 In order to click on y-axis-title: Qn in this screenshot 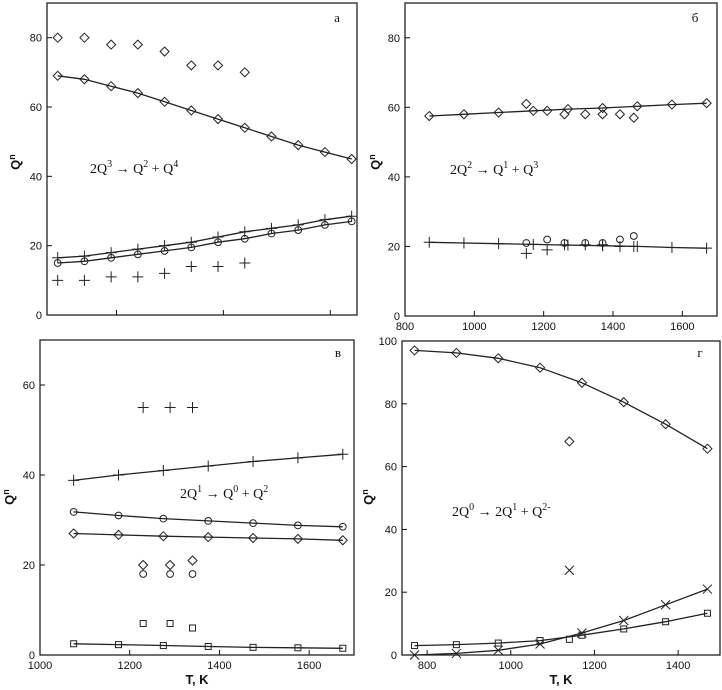, I will do `click(375, 162)`.